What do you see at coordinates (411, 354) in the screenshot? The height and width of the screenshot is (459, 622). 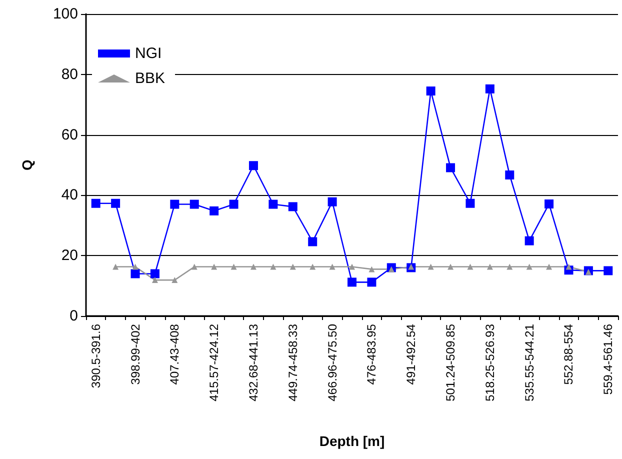 I see `x-tick-label: 491-492.54` at bounding box center [411, 354].